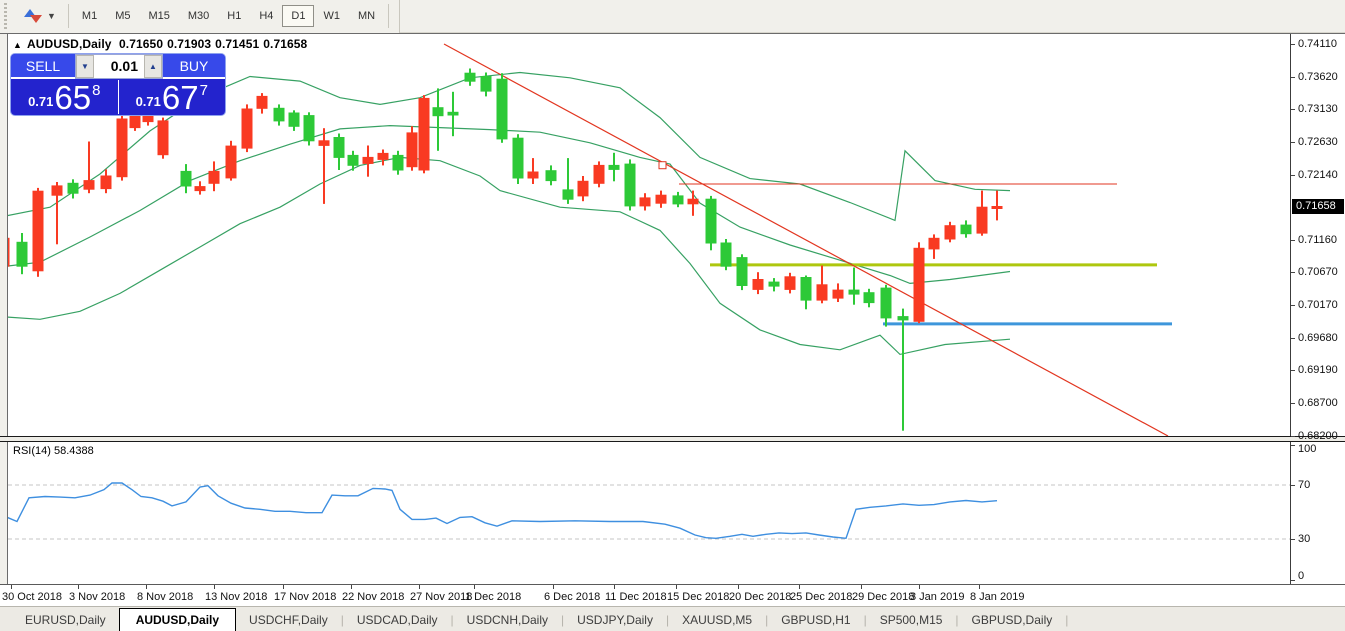 This screenshot has width=1345, height=631. What do you see at coordinates (1304, 485) in the screenshot?
I see `rsi-level-label: 70` at bounding box center [1304, 485].